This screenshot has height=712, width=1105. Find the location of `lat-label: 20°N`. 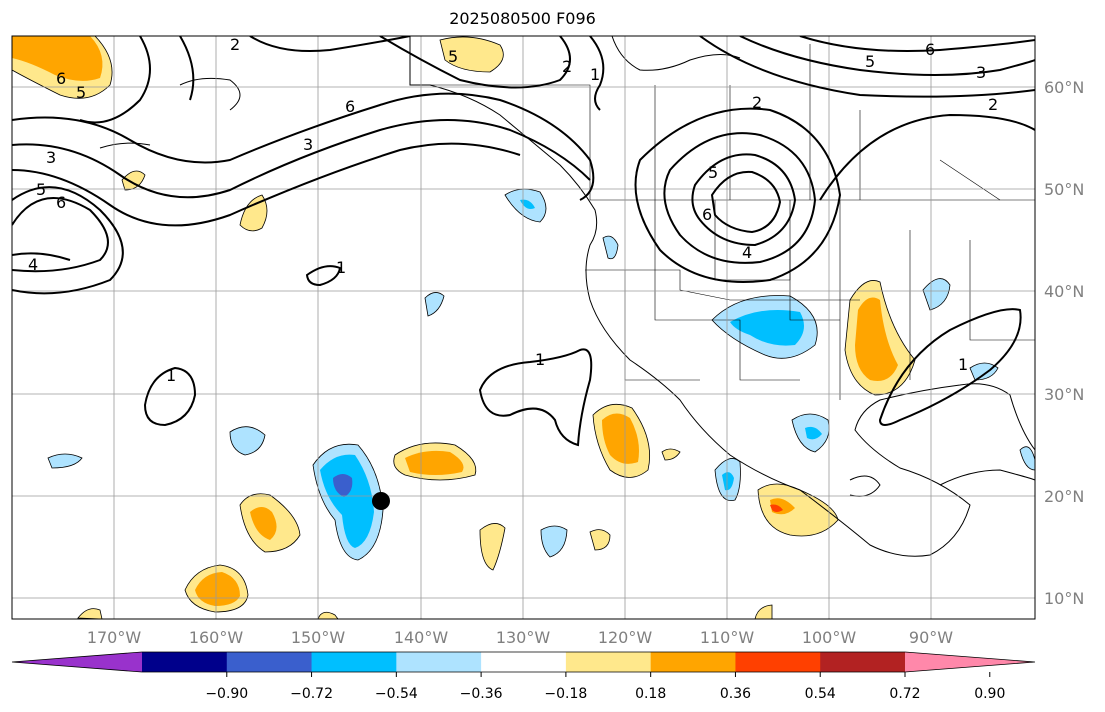

lat-label: 20°N is located at coordinates (1064, 496).